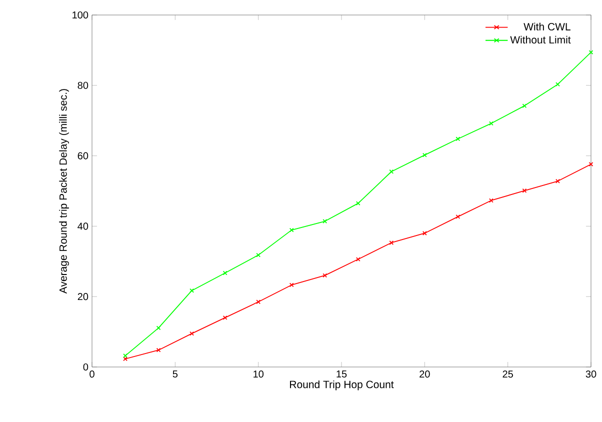 Image resolution: width=602 pixels, height=422 pixels. What do you see at coordinates (342, 385) in the screenshot?
I see `x-axis-title: Round Trip Hop Count` at bounding box center [342, 385].